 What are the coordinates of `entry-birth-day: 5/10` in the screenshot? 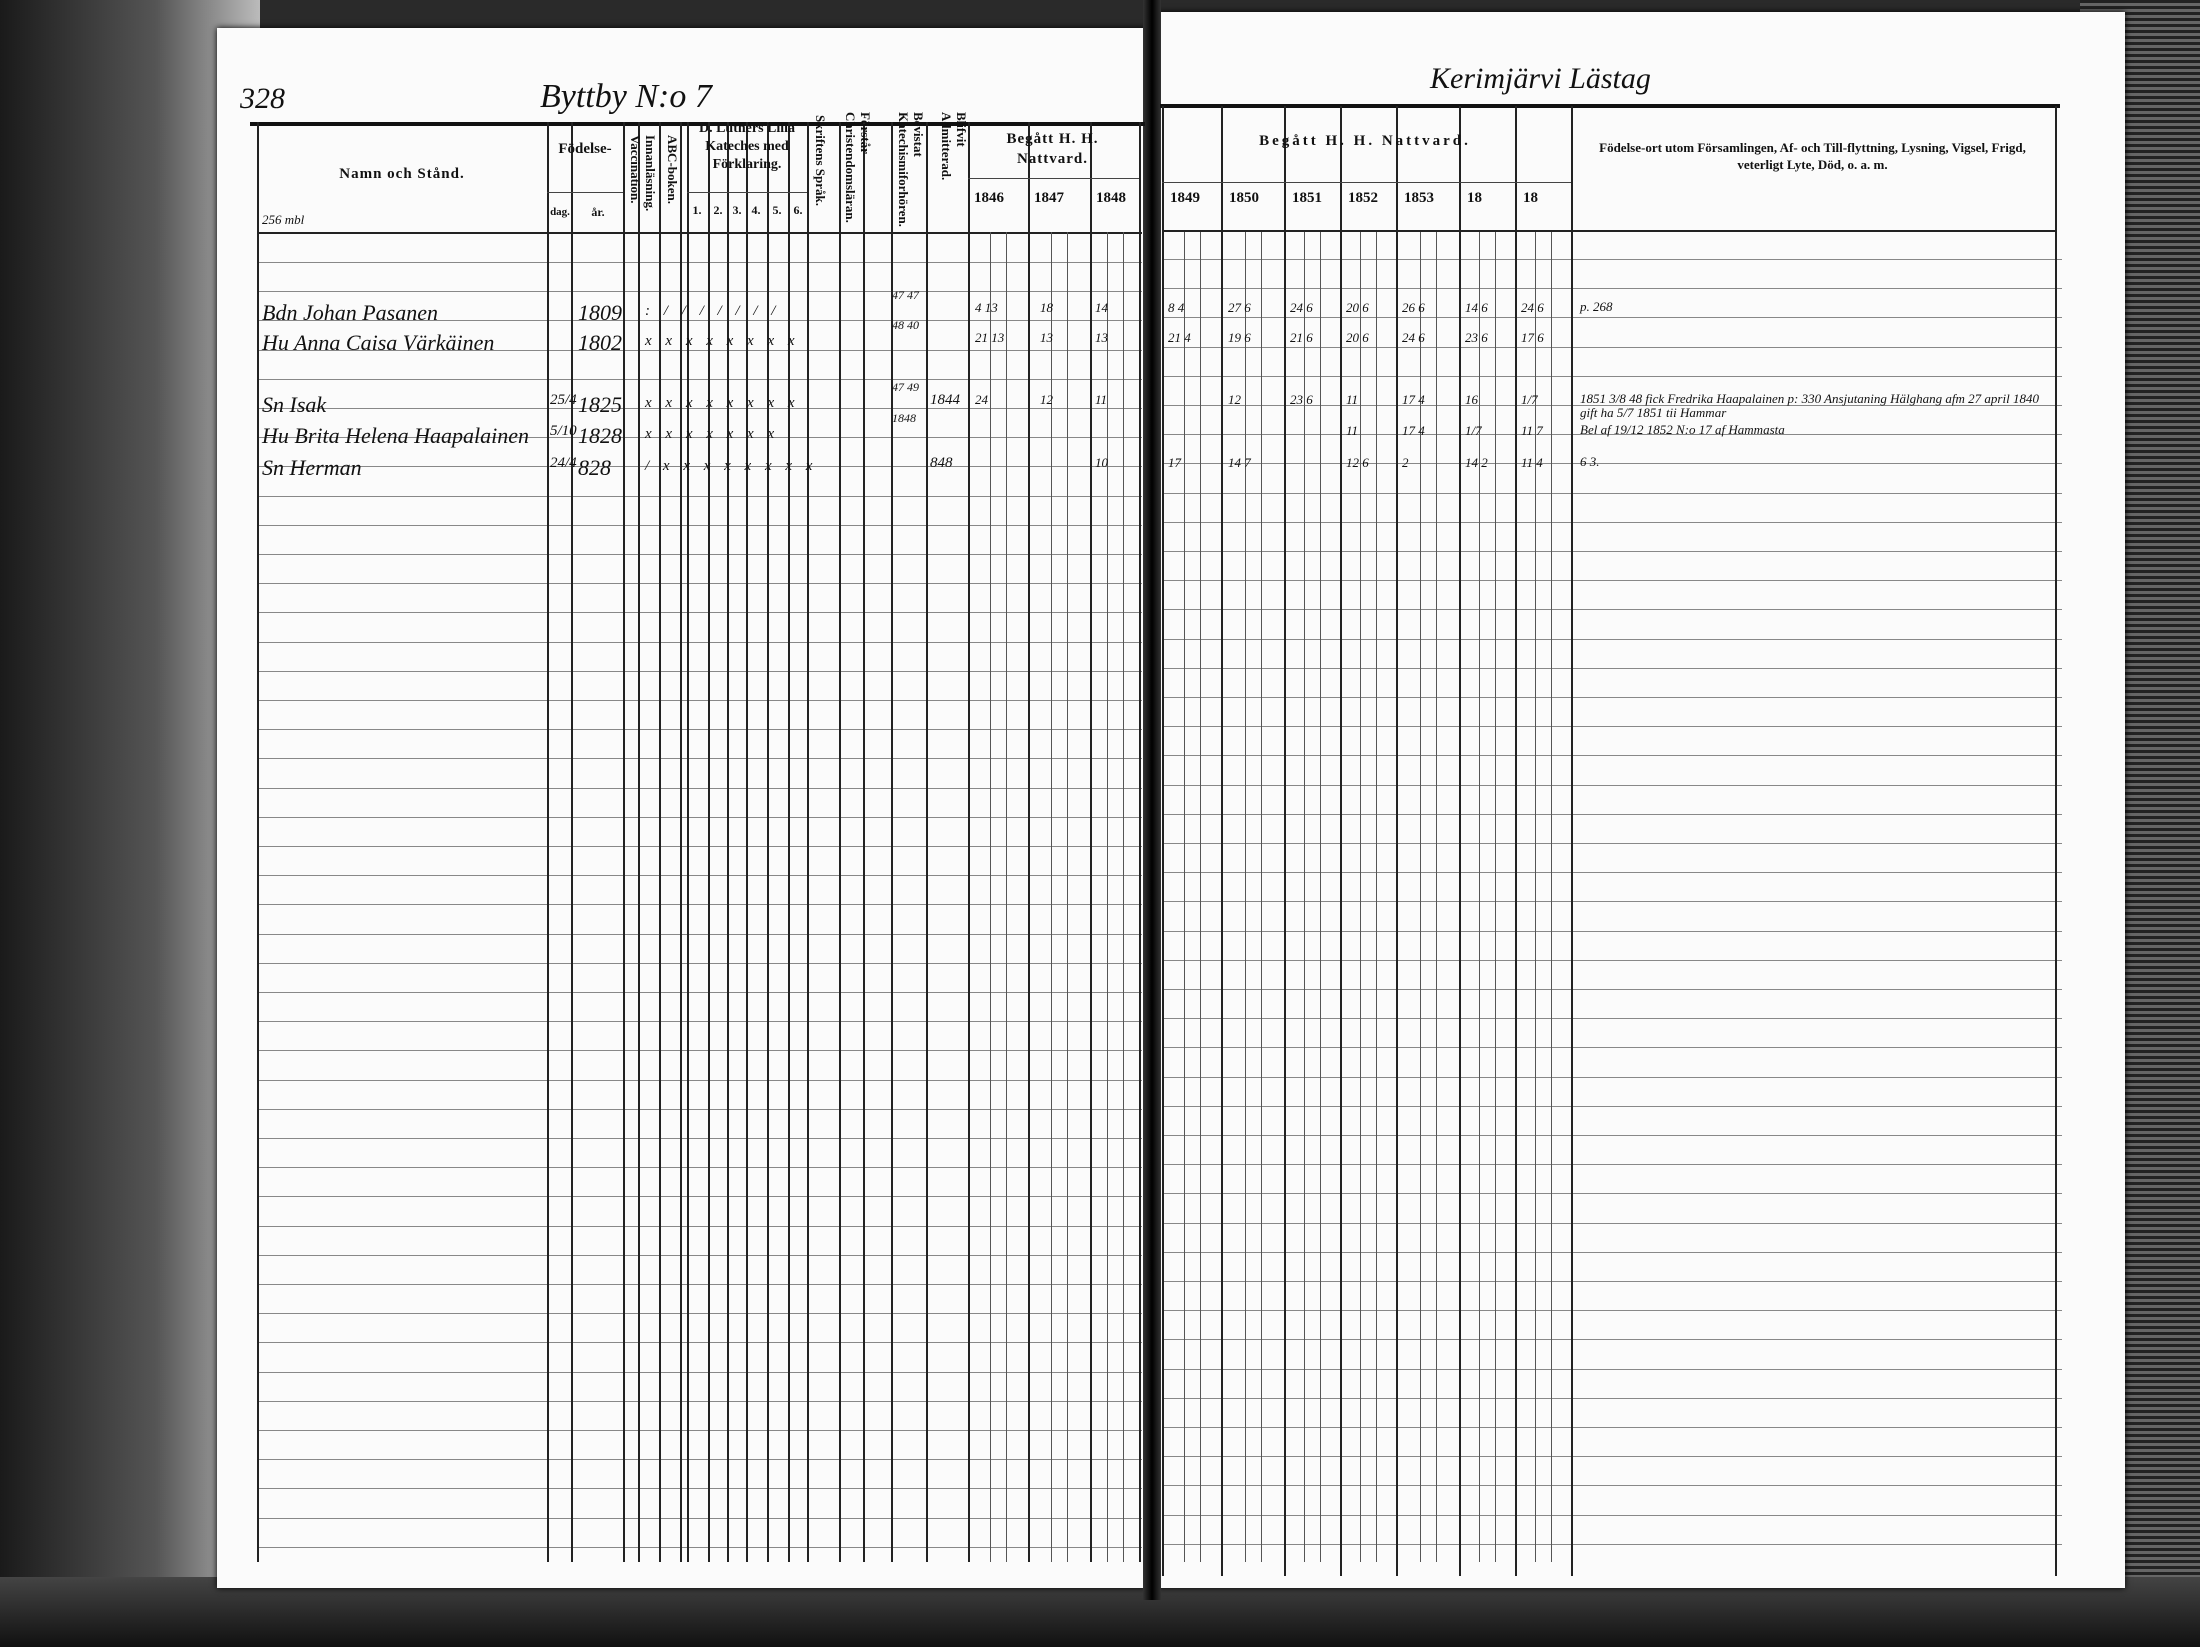 It's located at (563, 431).